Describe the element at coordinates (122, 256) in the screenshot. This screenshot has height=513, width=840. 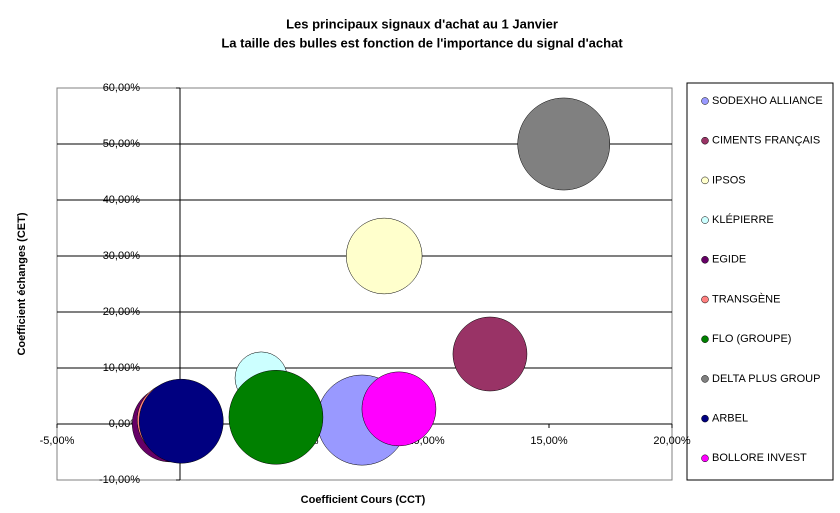
I see `y-tick-label: 30,00%` at that location.